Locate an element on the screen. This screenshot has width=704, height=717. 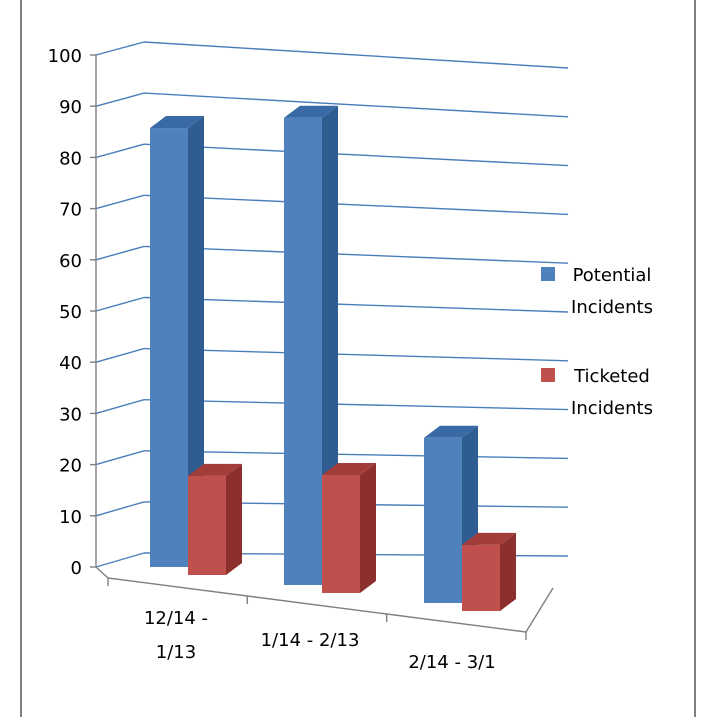
y-tick-label: 10 is located at coordinates (70, 517).